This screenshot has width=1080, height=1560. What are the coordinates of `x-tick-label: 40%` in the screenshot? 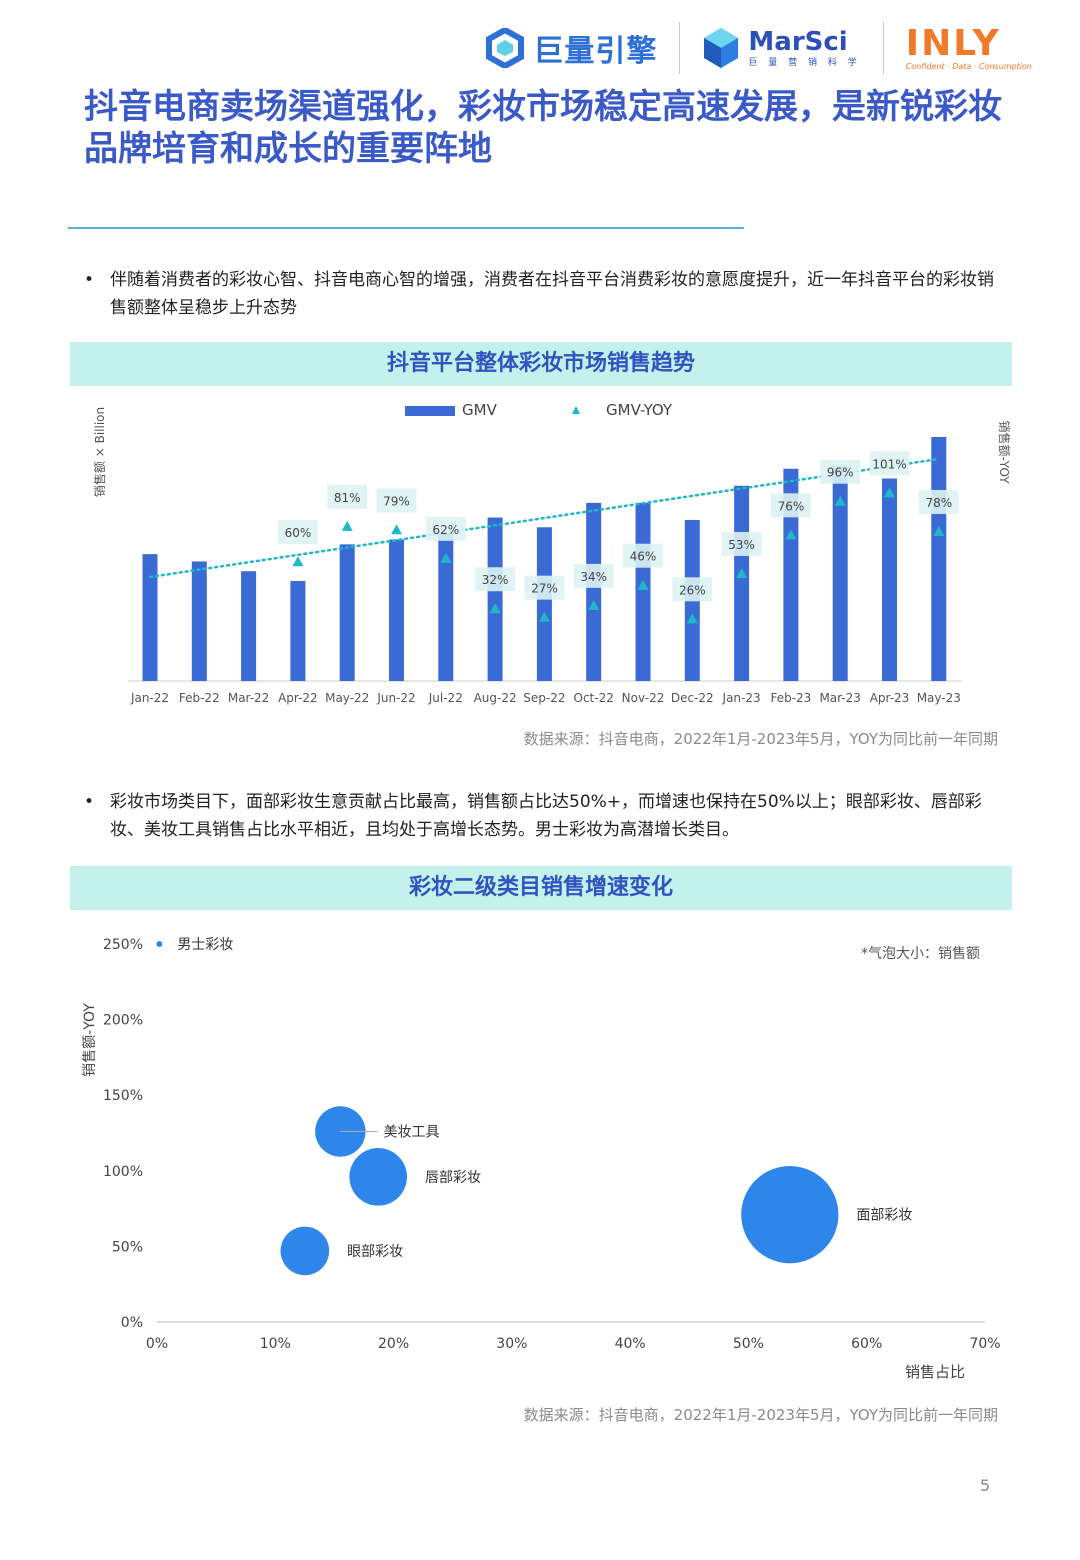 It's located at (630, 1344).